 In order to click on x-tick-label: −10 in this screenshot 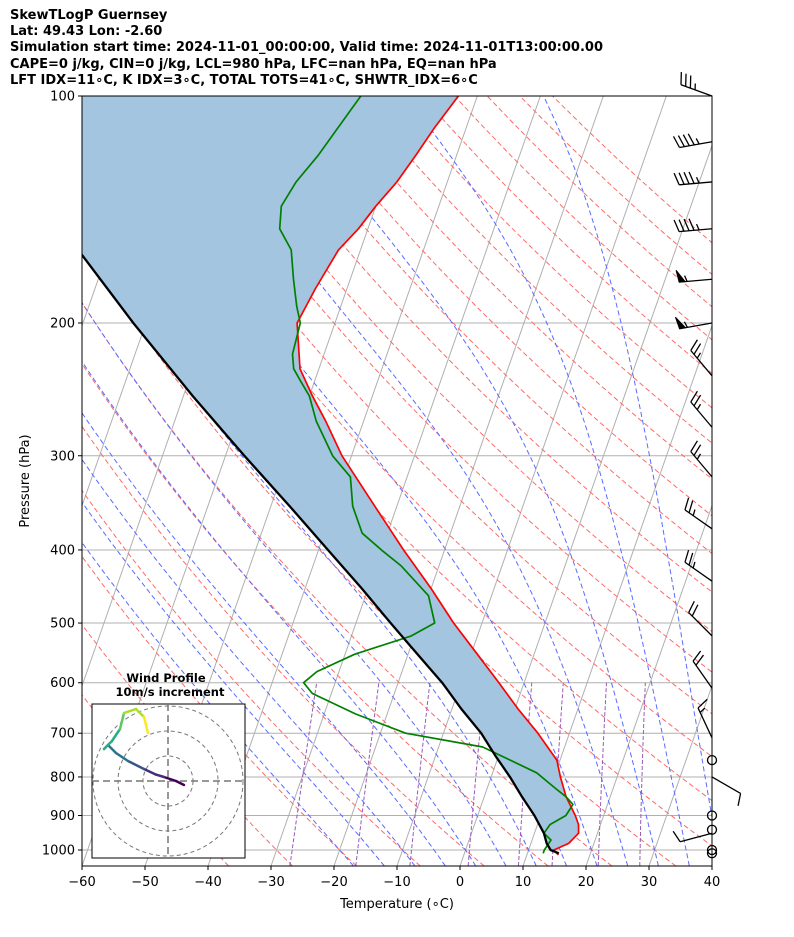, I will do `click(396, 882)`.